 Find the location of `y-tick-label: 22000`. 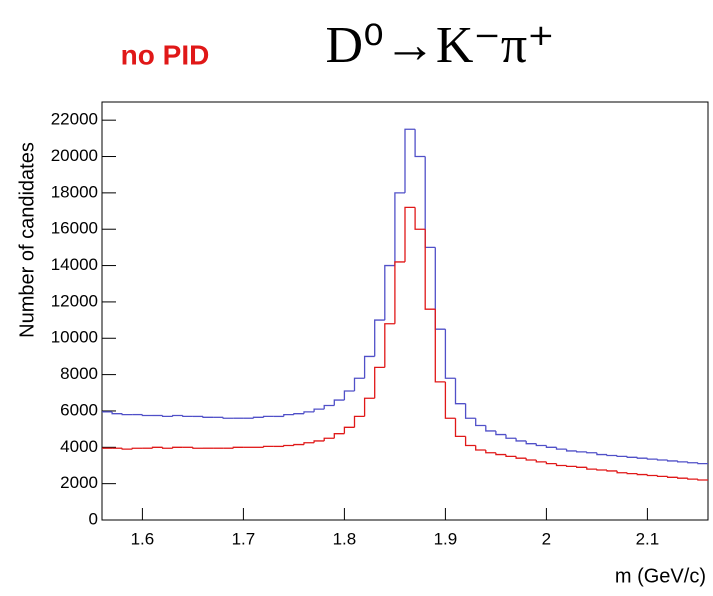

y-tick-label: 22000 is located at coordinates (74, 119).